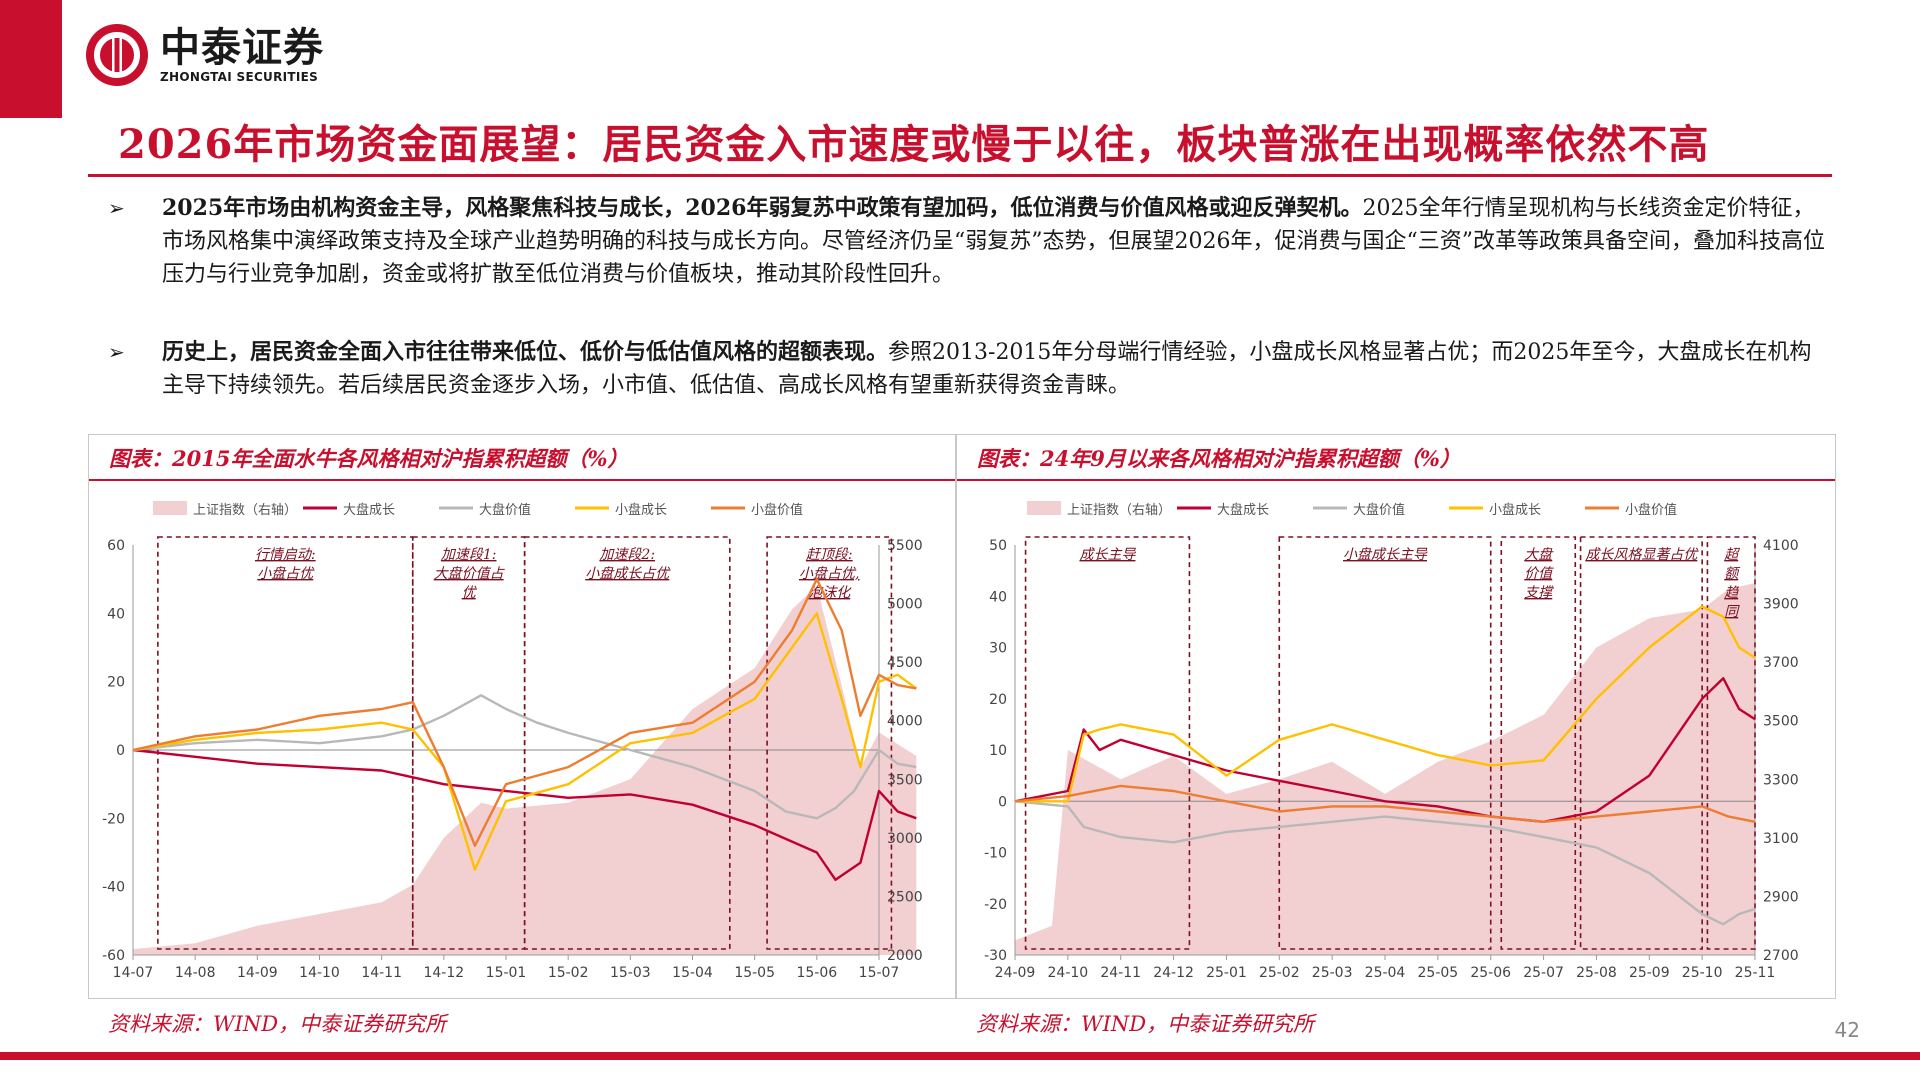 This screenshot has width=1920, height=1080. What do you see at coordinates (469, 555) in the screenshot?
I see `annotation-label-1: 加速段1:` at bounding box center [469, 555].